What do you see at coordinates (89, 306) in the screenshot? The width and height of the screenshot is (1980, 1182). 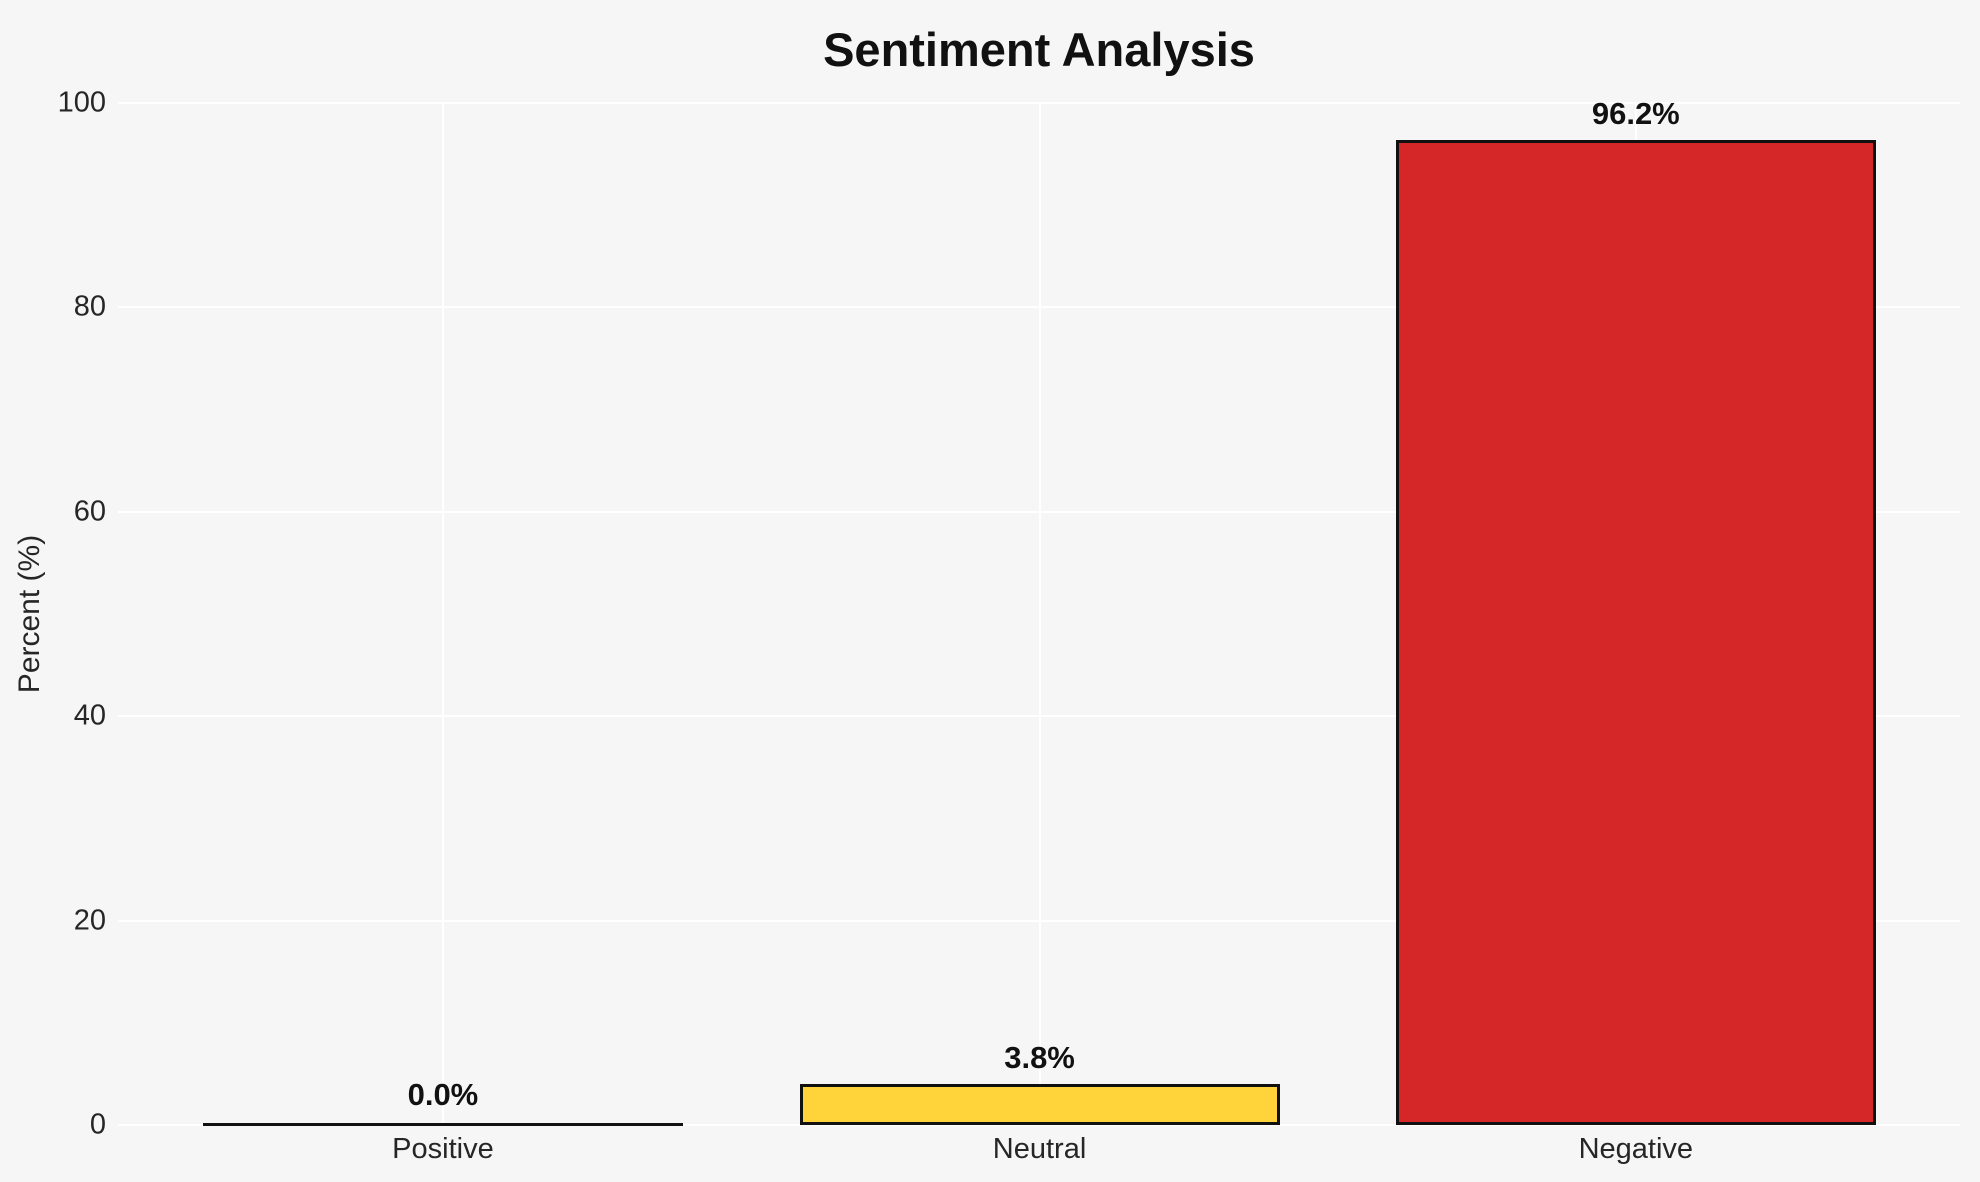 I see `y-tick-label-80: 80` at bounding box center [89, 306].